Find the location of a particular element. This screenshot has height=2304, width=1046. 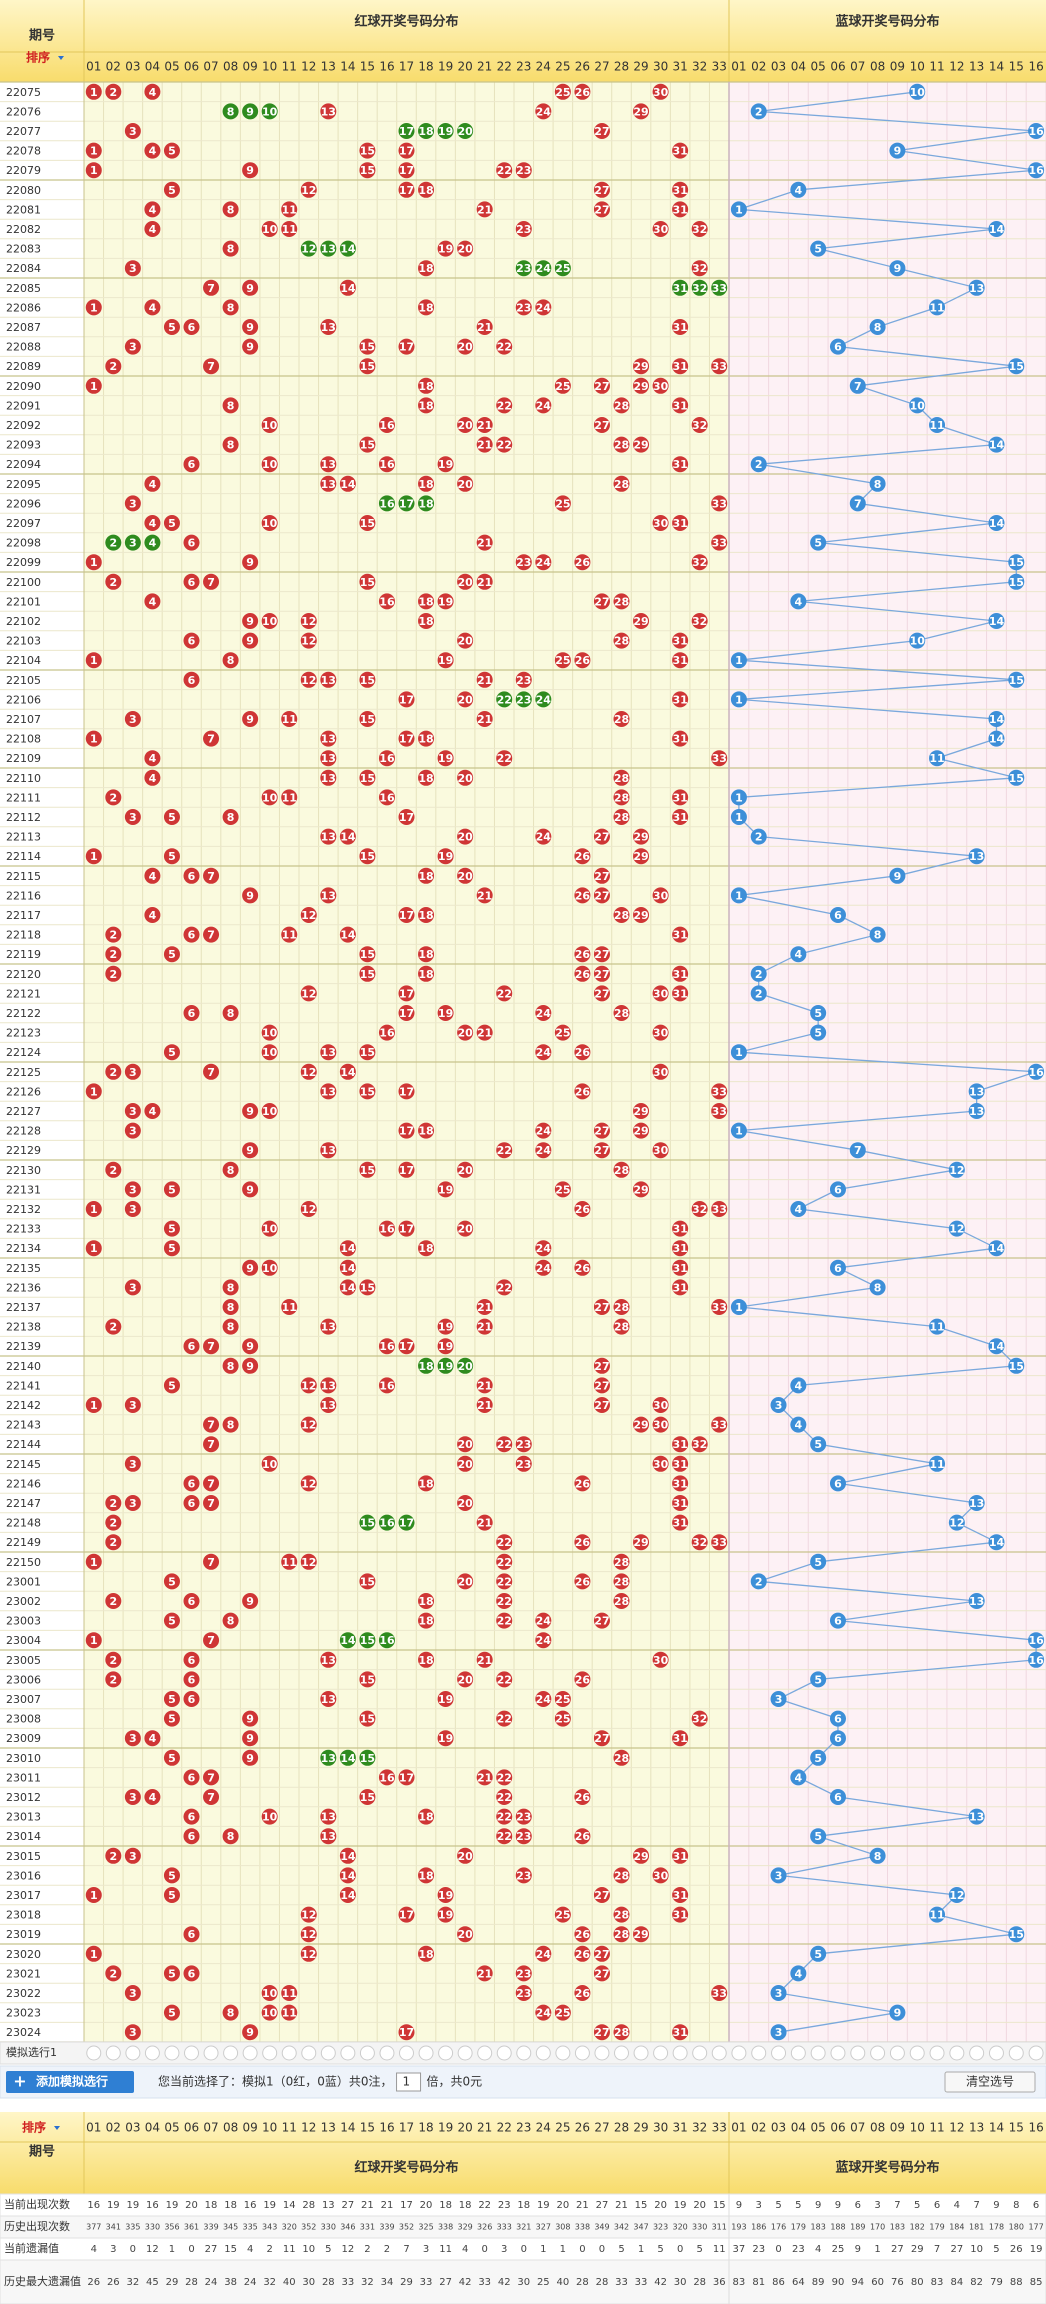

stats-value: 20 is located at coordinates (426, 2205).